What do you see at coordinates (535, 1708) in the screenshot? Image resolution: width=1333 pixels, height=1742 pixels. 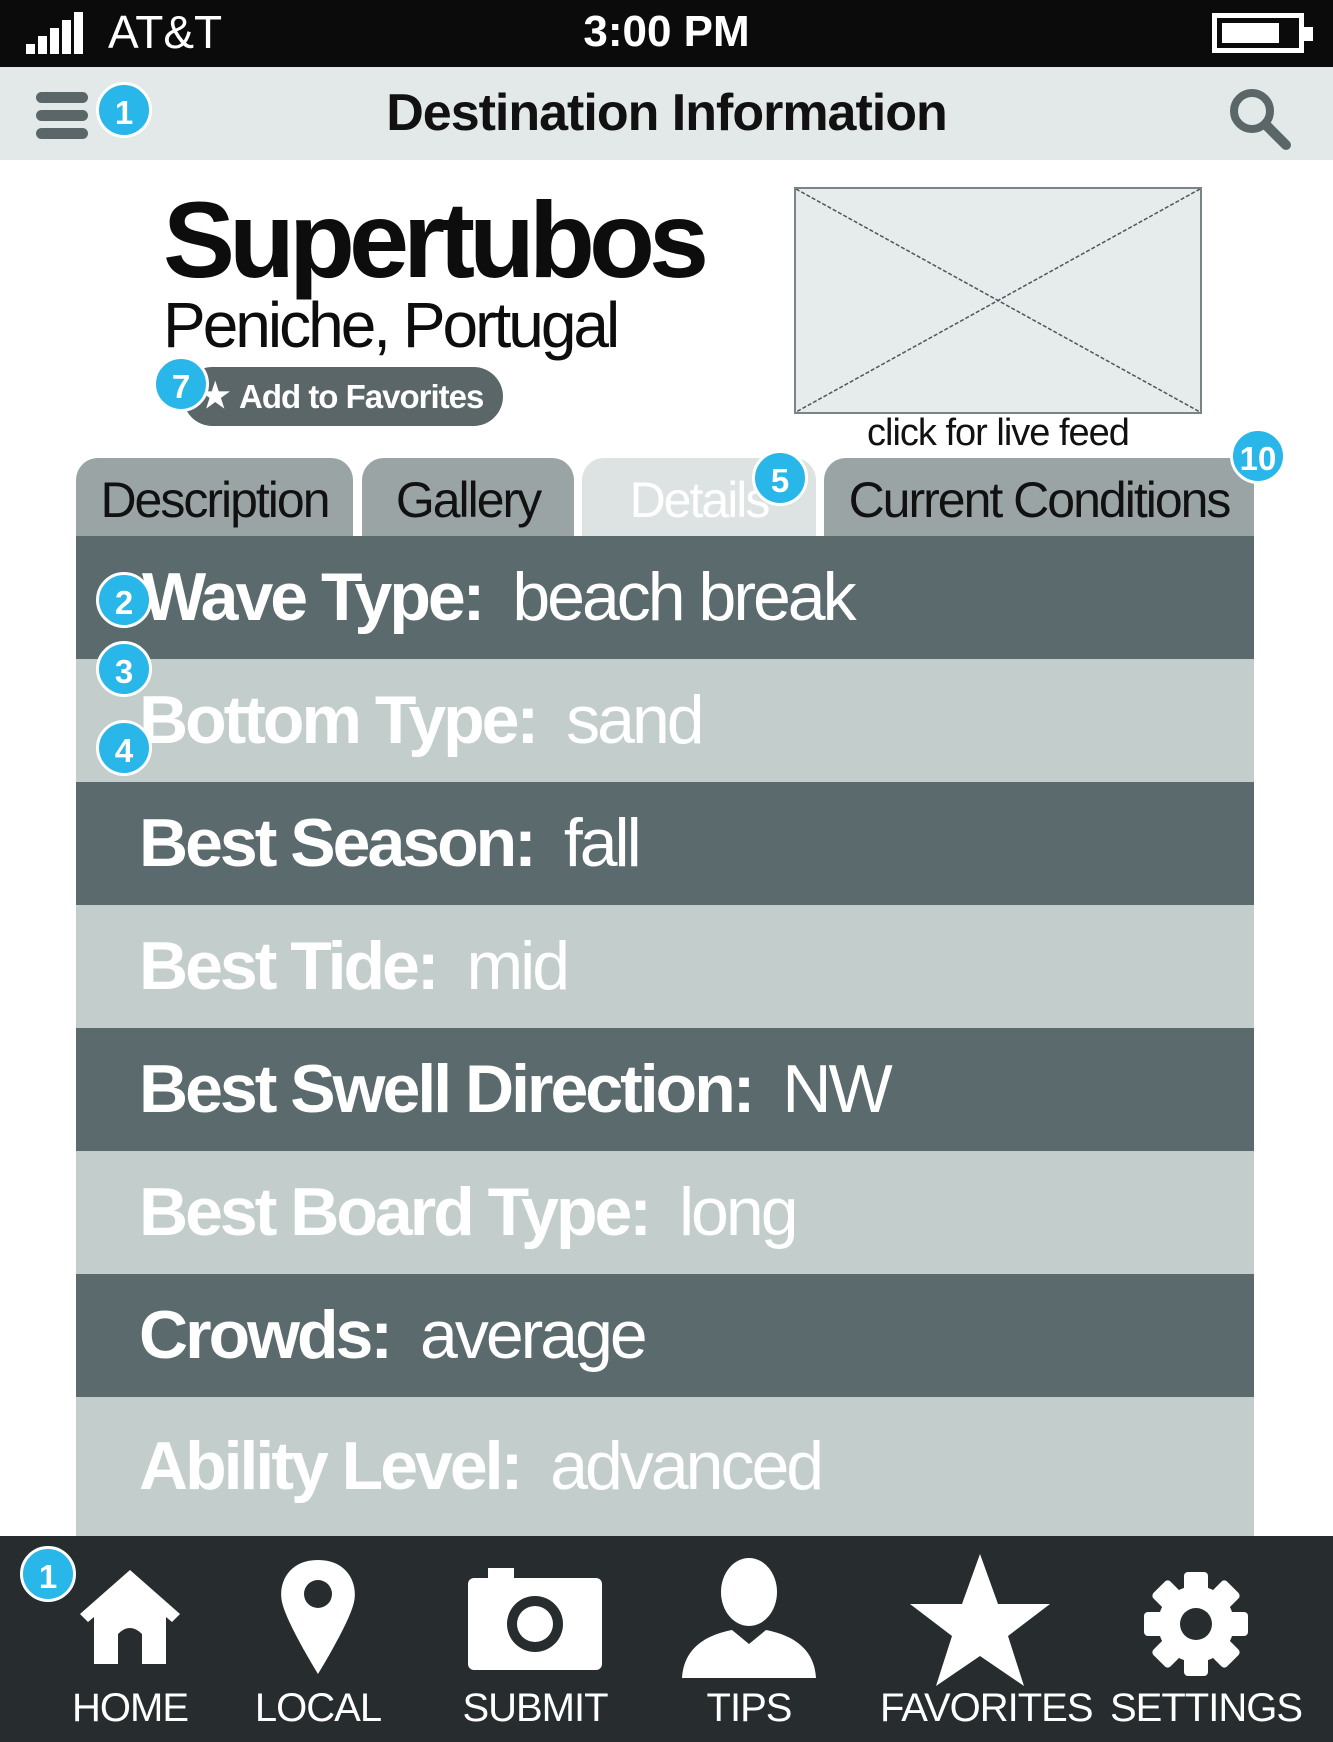 I see `nav-submit-label: SUBMIT` at bounding box center [535, 1708].